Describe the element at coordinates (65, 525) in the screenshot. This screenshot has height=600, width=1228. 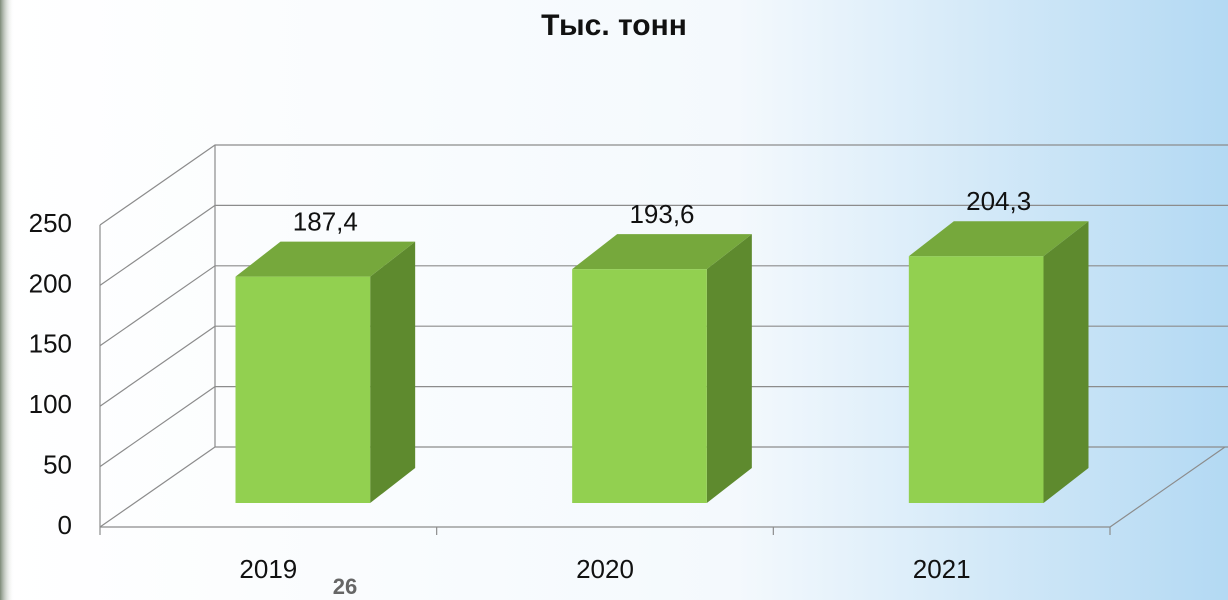
I see `y-tick-label: 0` at that location.